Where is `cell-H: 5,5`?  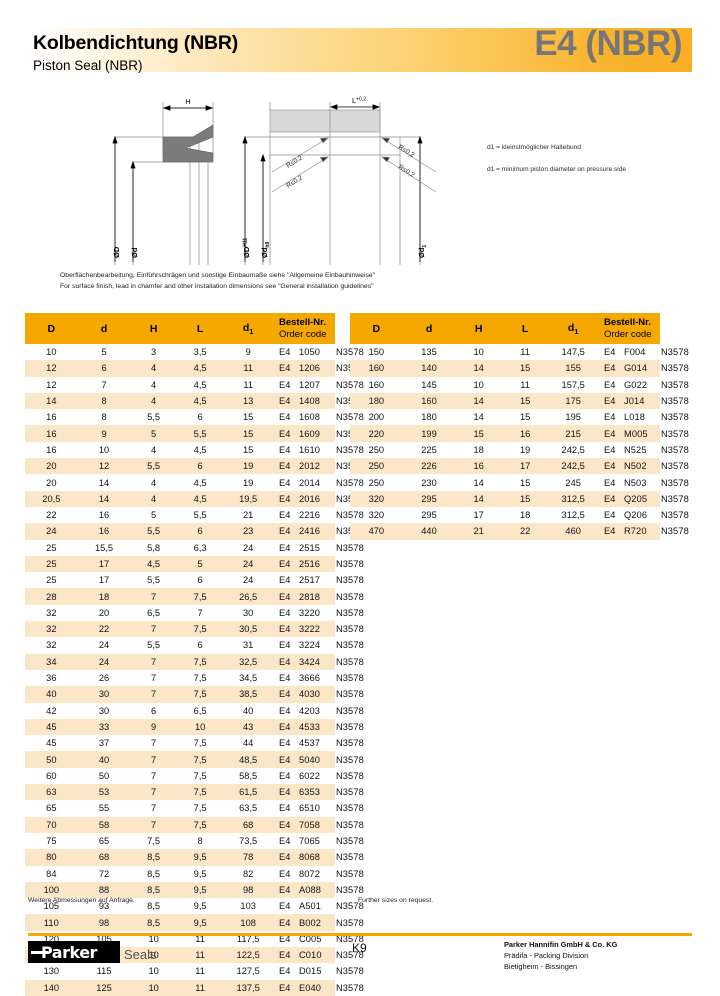
cell-H: 5,5 is located at coordinates (154, 580).